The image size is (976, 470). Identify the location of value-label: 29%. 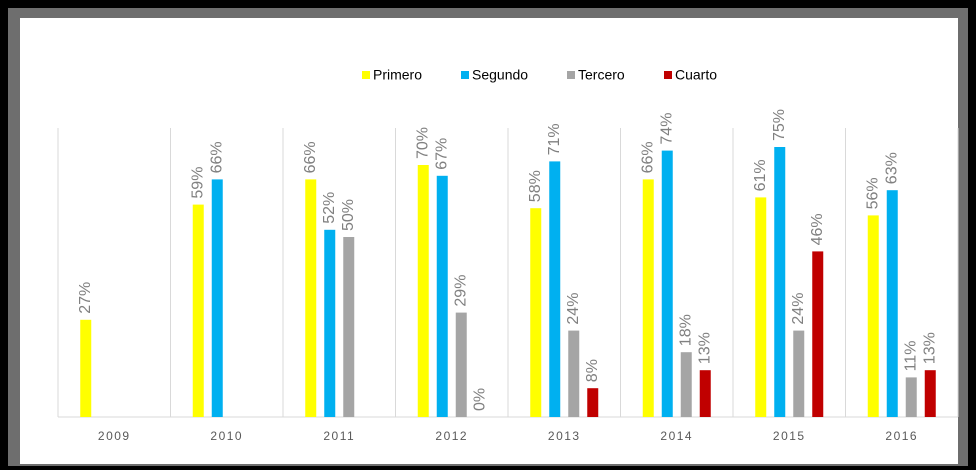
(460, 291).